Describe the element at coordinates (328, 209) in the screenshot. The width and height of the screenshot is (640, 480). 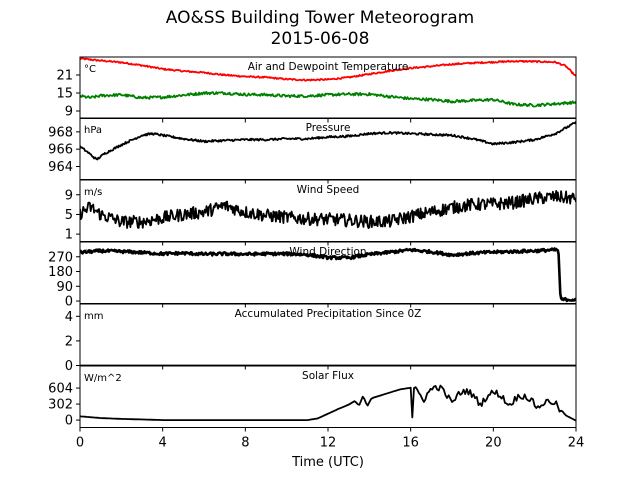
I see `series-wind_speed` at that location.